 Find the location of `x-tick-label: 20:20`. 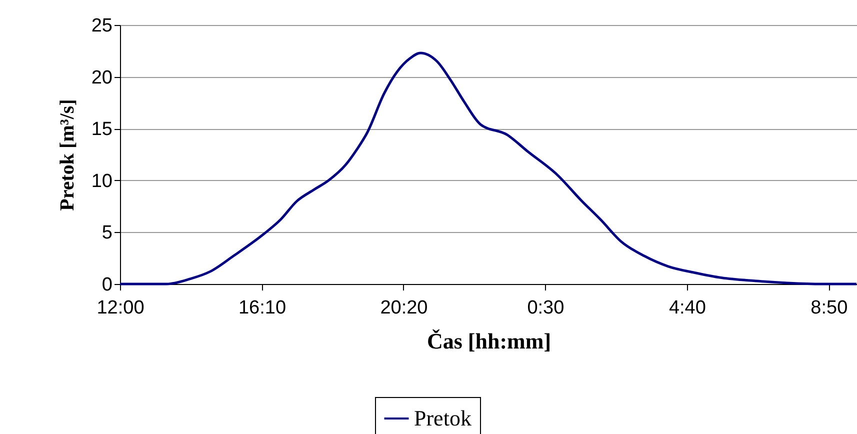

x-tick-label: 20:20 is located at coordinates (404, 308).